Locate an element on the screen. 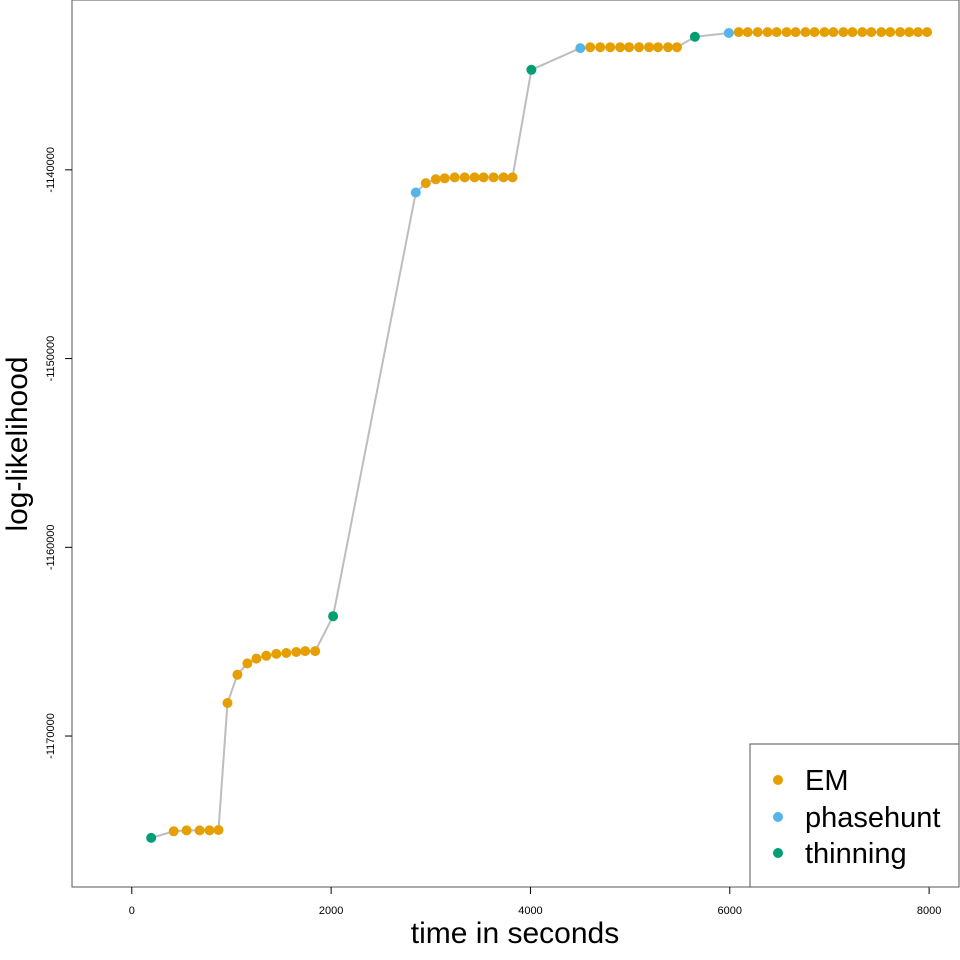  y-tick-label: -1140000 is located at coordinates (51, 170).